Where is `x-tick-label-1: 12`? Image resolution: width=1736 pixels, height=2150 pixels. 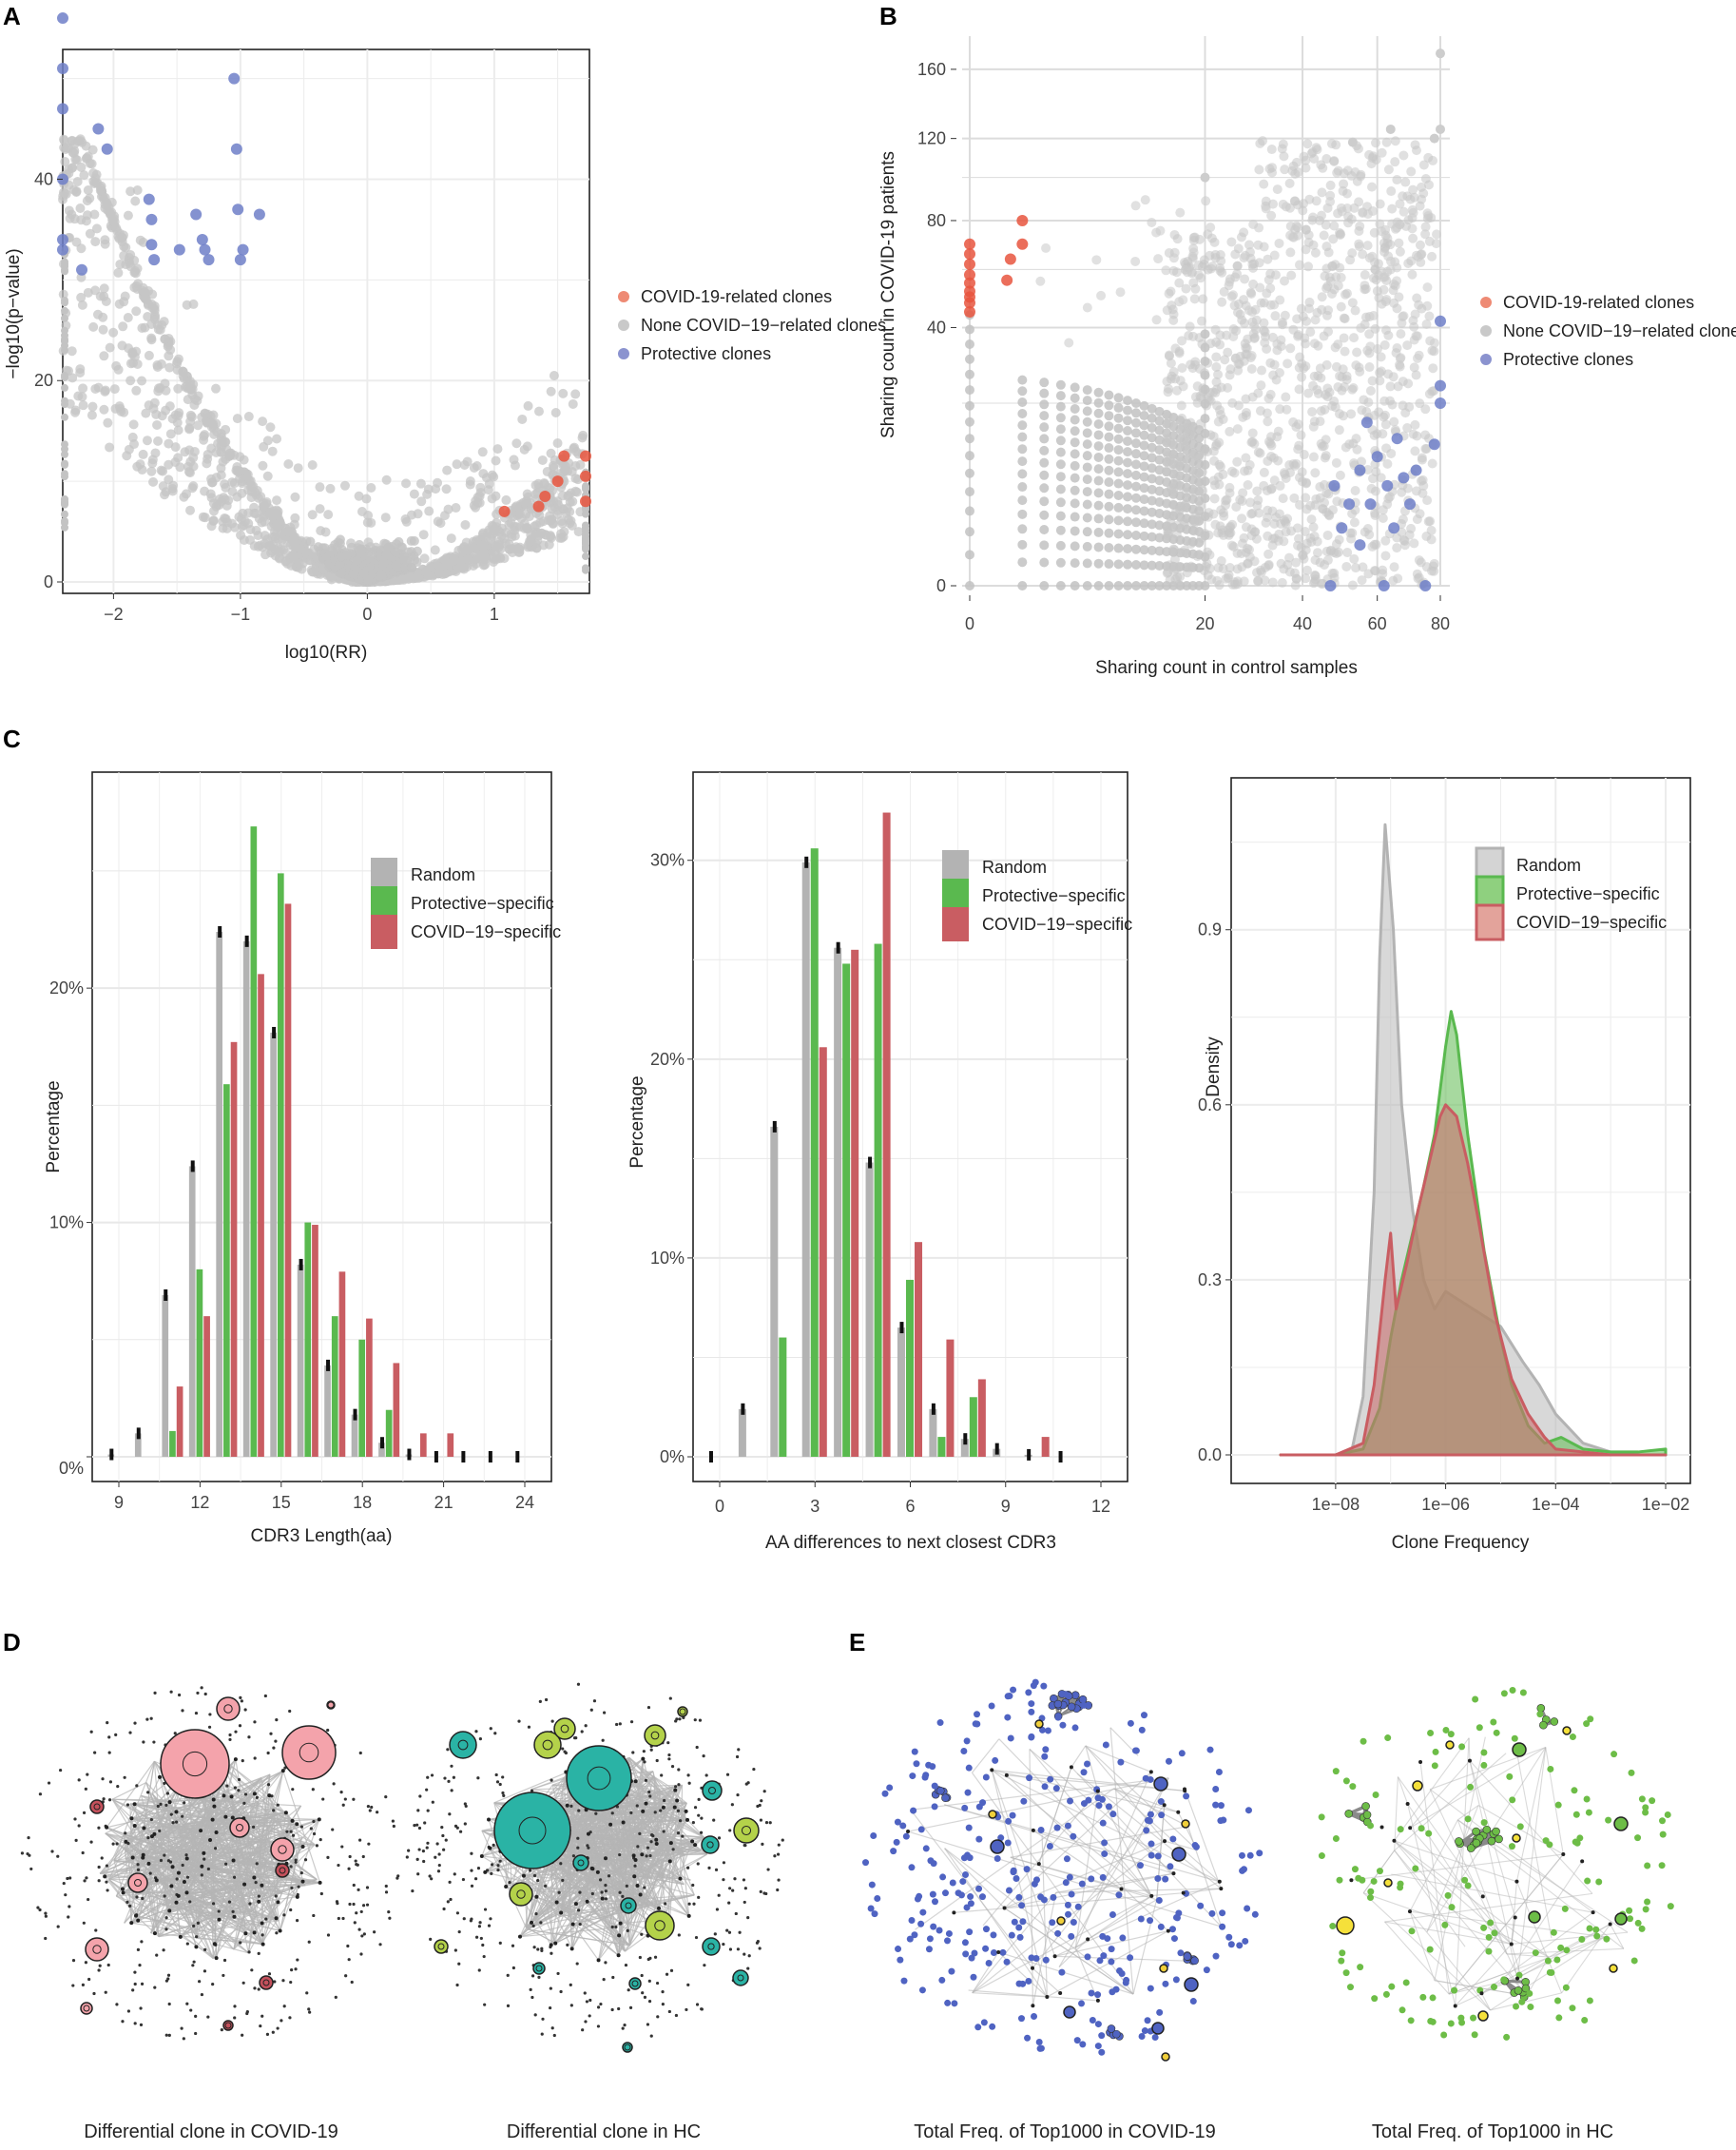
x-tick-label-1: 12 is located at coordinates (200, 1502).